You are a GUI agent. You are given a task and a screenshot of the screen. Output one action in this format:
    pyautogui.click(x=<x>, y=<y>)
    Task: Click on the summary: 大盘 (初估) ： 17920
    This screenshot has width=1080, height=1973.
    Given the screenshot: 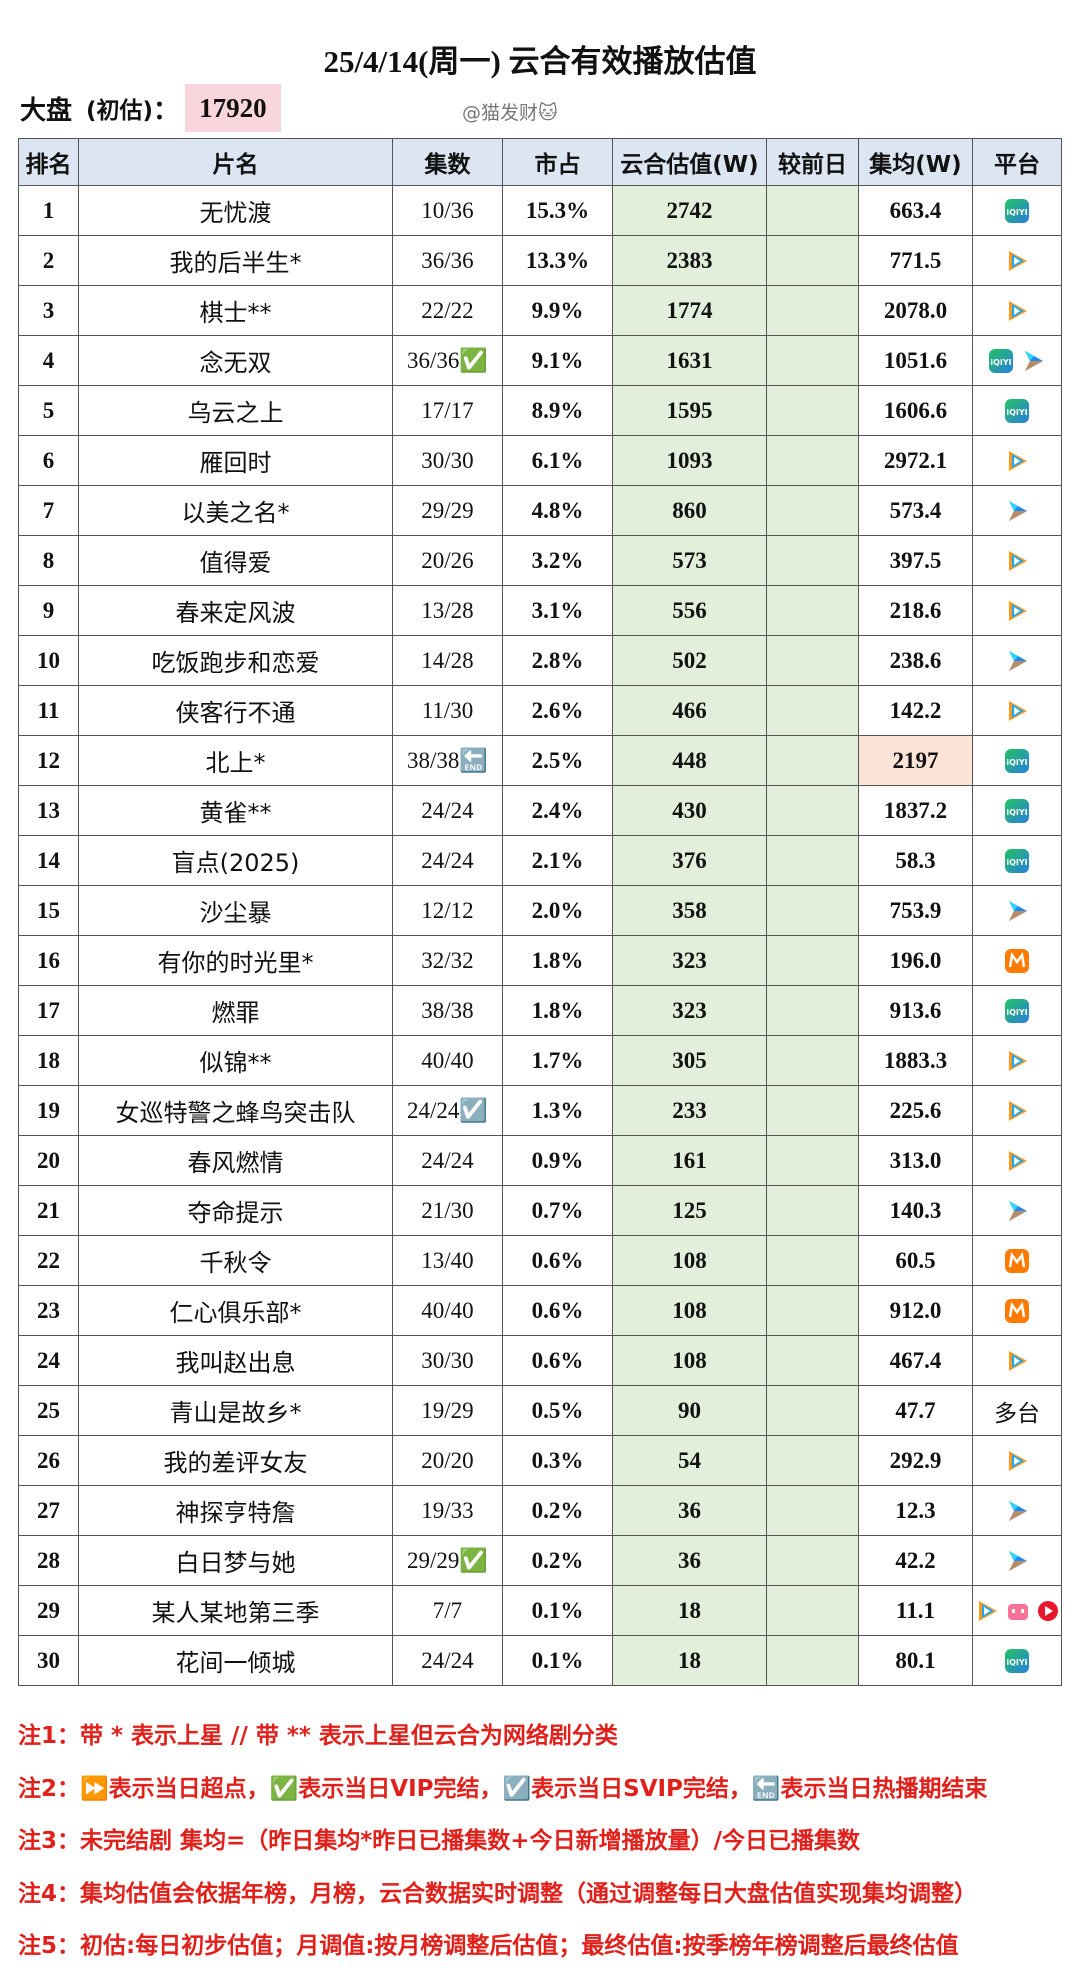 What is the action you would take?
    pyautogui.click(x=150, y=108)
    